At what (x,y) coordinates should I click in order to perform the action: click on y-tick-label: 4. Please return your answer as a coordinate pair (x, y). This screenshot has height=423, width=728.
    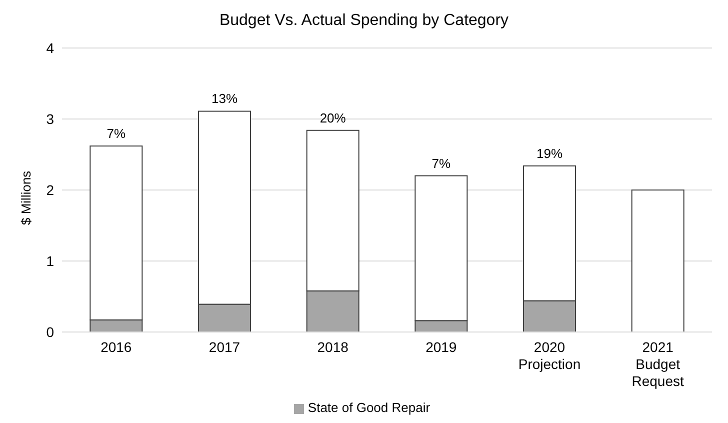
    Looking at the image, I should click on (50, 48).